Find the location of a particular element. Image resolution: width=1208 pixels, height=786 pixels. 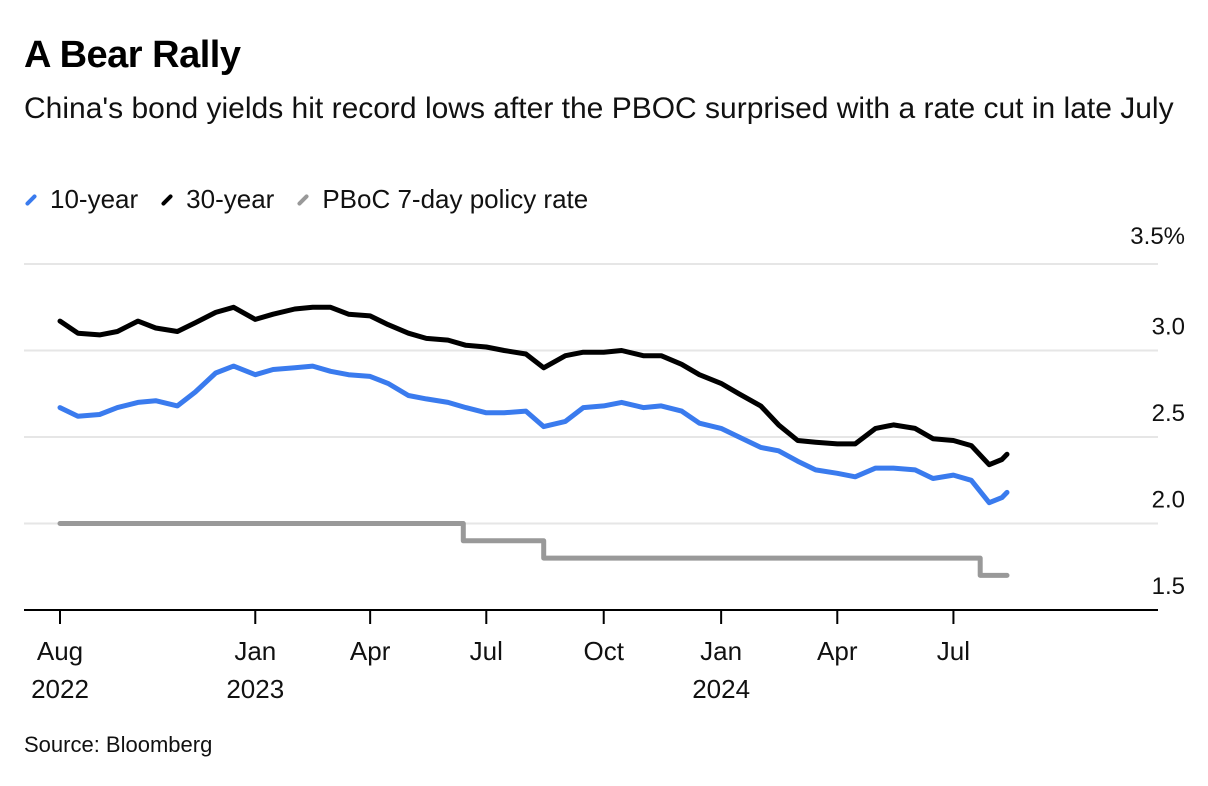

legend: 10-year 30-year PBoC 7-day policy rate is located at coordinates (317, 199).